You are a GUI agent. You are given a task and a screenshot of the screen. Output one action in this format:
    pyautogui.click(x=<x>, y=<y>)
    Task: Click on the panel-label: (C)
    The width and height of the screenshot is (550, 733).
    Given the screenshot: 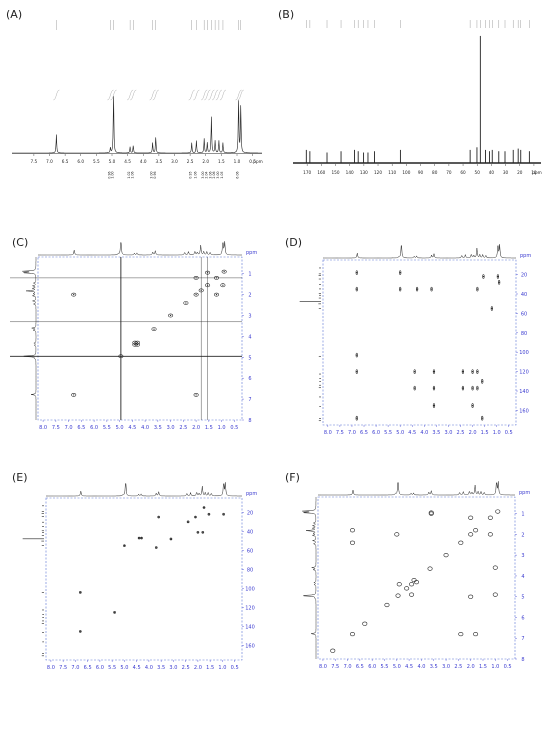 What is the action you would take?
    pyautogui.click(x=20, y=242)
    